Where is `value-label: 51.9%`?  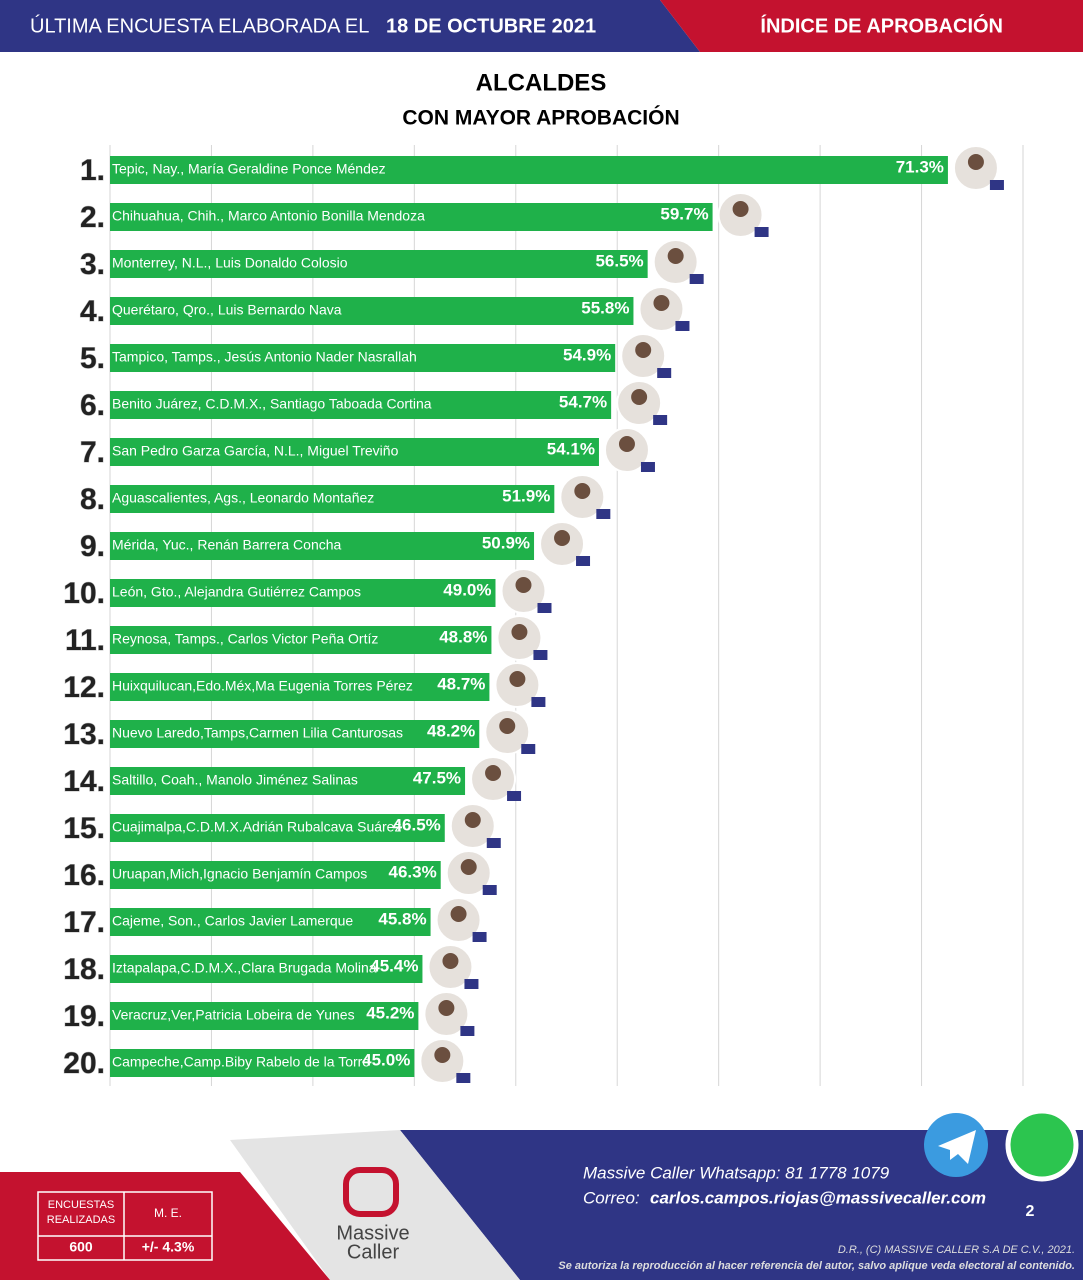
value-label: 51.9% is located at coordinates (526, 495).